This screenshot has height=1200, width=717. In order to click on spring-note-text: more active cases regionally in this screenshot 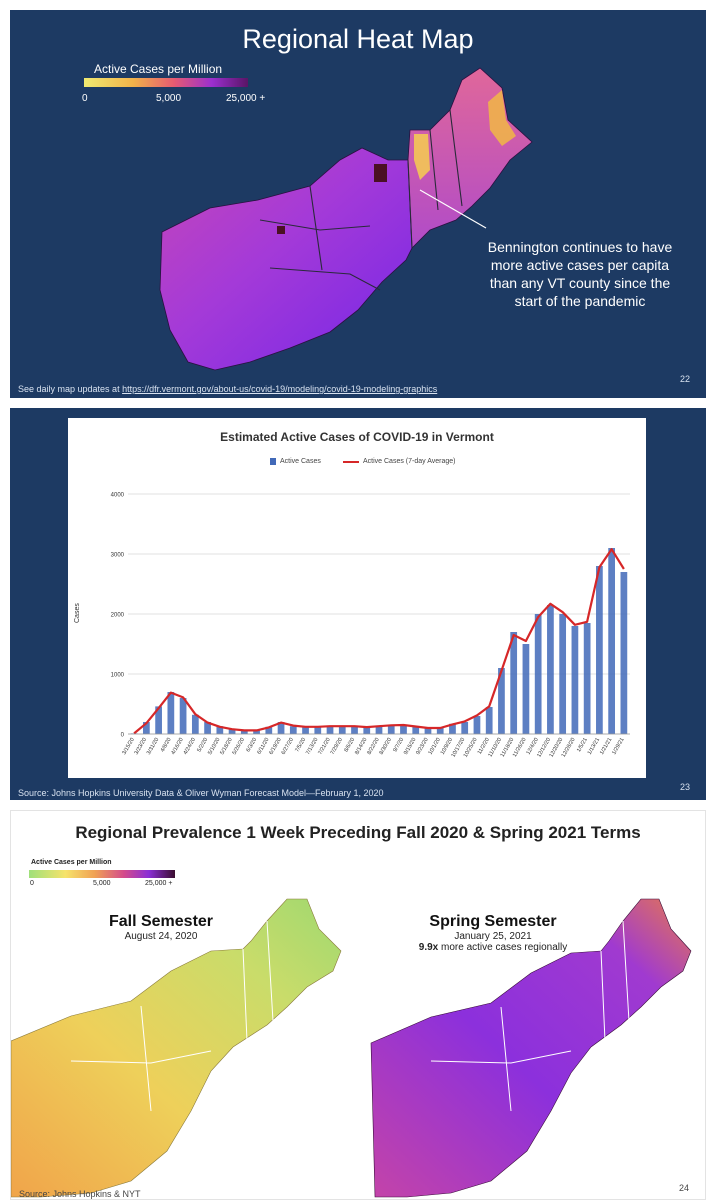, I will do `click(503, 947)`.